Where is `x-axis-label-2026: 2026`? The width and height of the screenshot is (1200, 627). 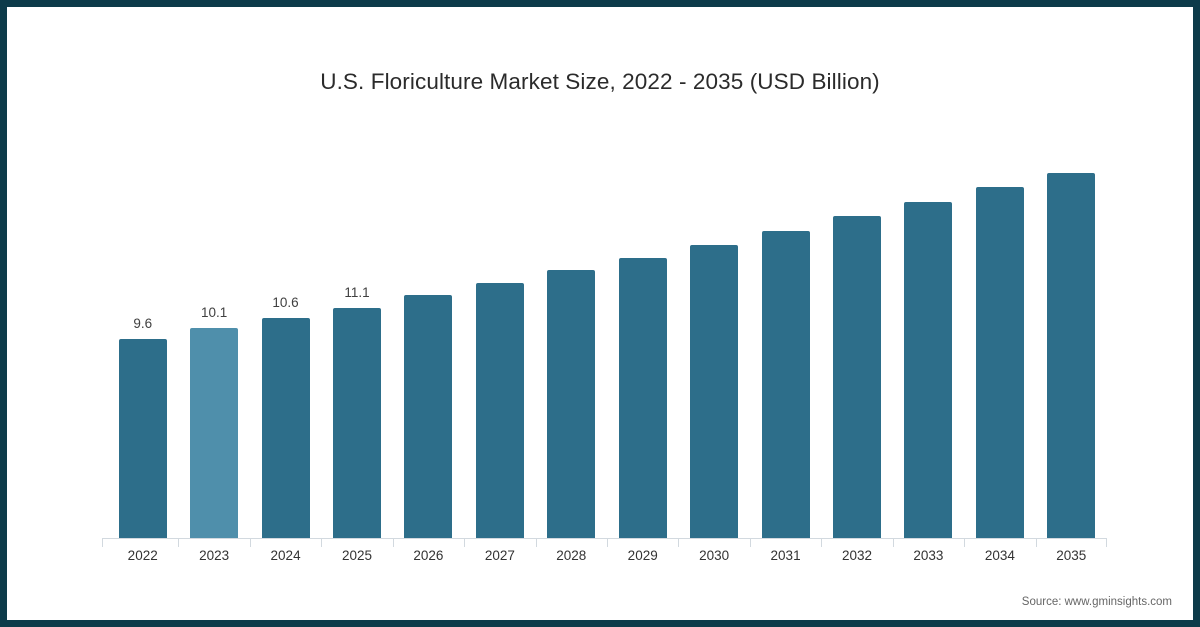
x-axis-label-2026: 2026 is located at coordinates (428, 555).